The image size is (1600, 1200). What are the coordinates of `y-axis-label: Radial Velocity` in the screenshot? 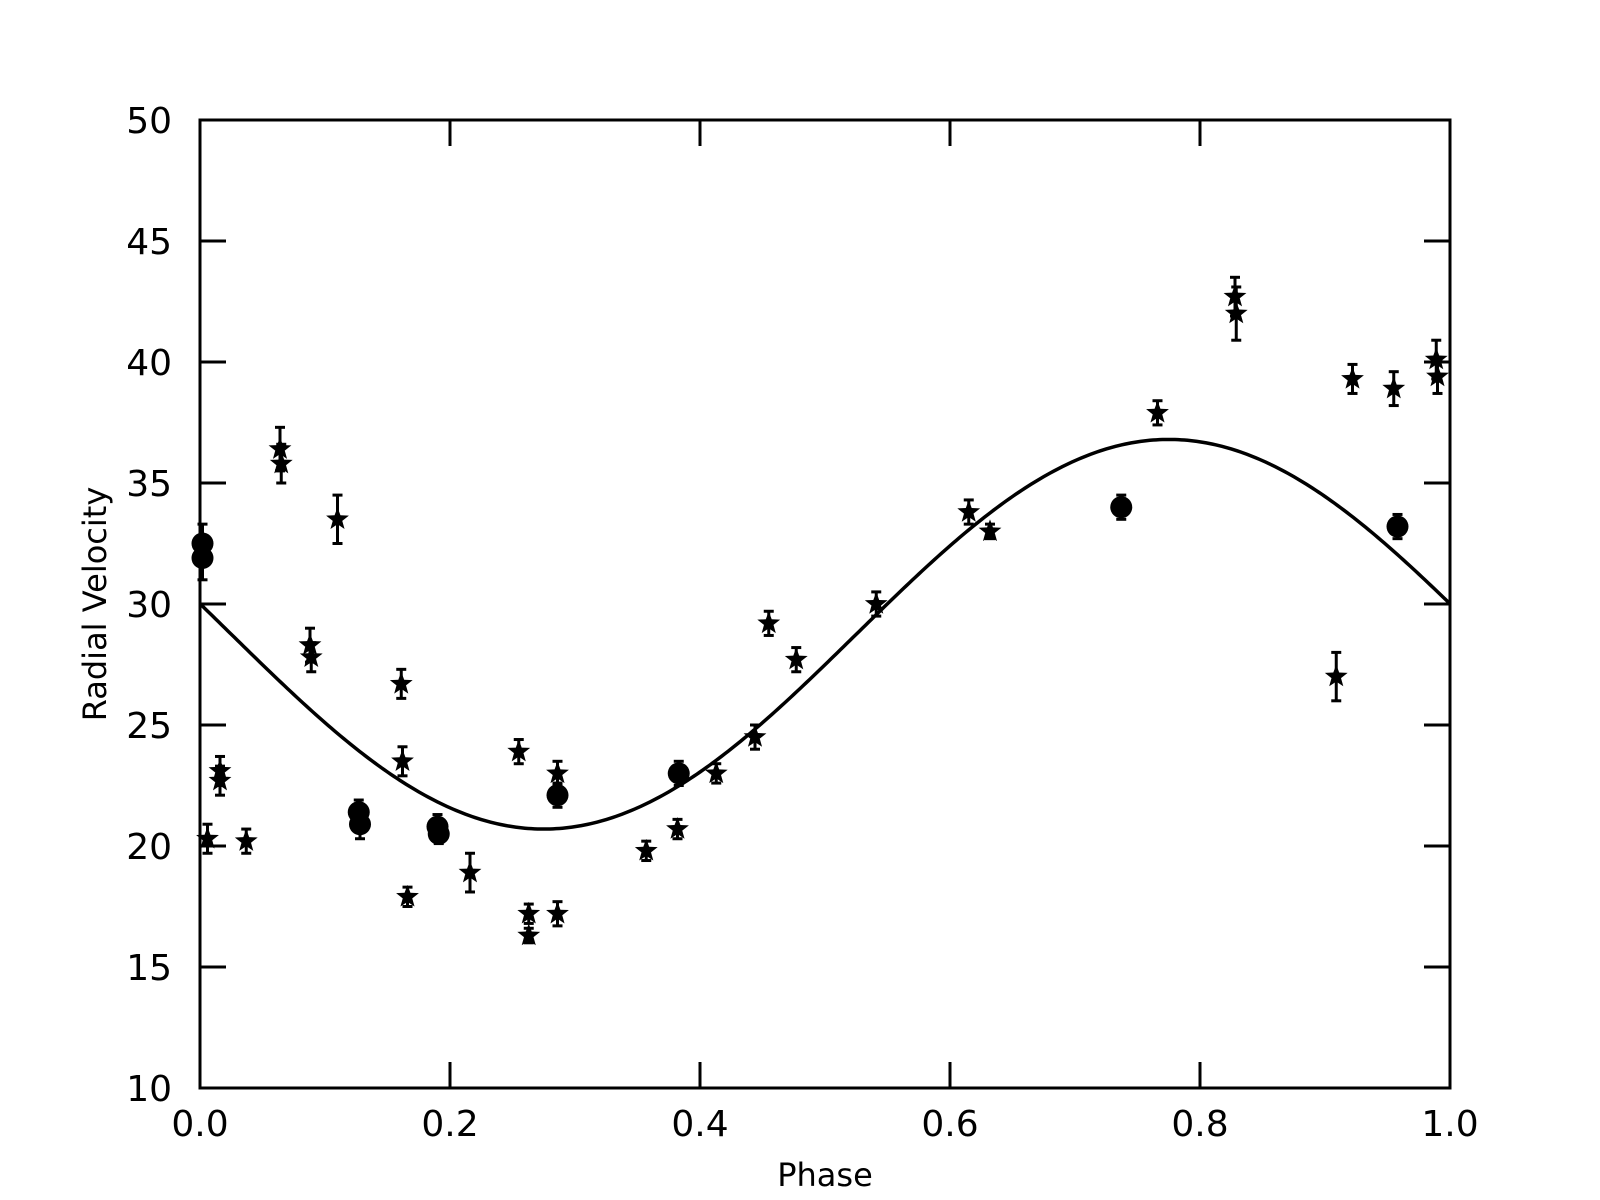 It's located at (95, 604).